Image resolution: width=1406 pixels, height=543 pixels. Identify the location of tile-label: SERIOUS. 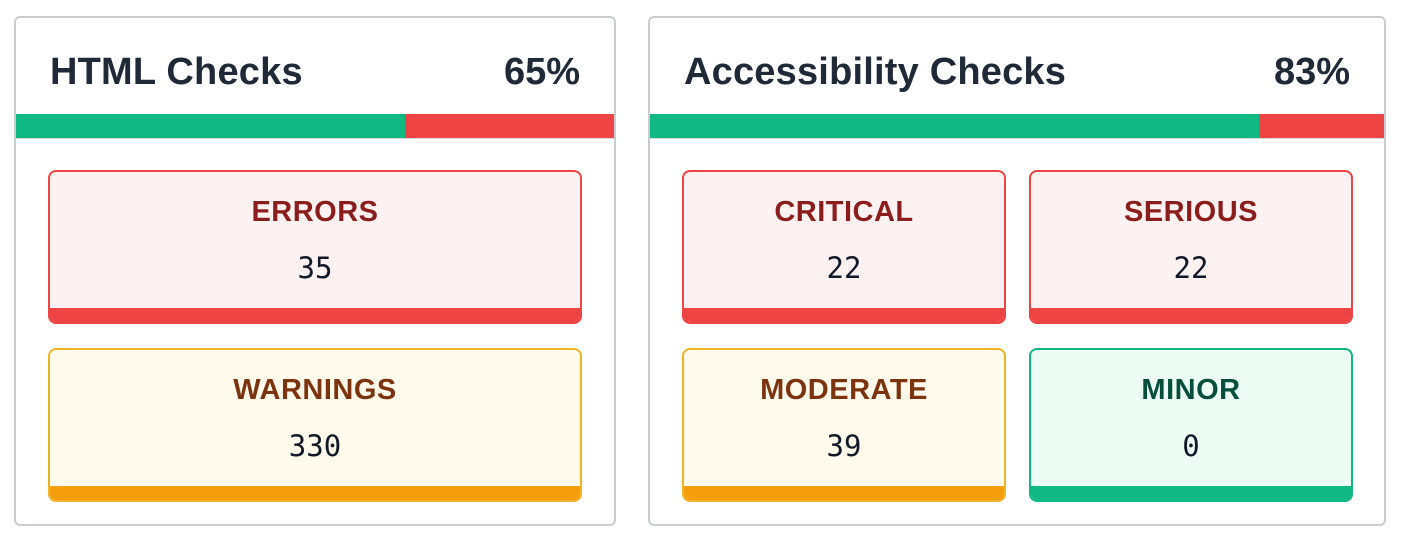
(1191, 212).